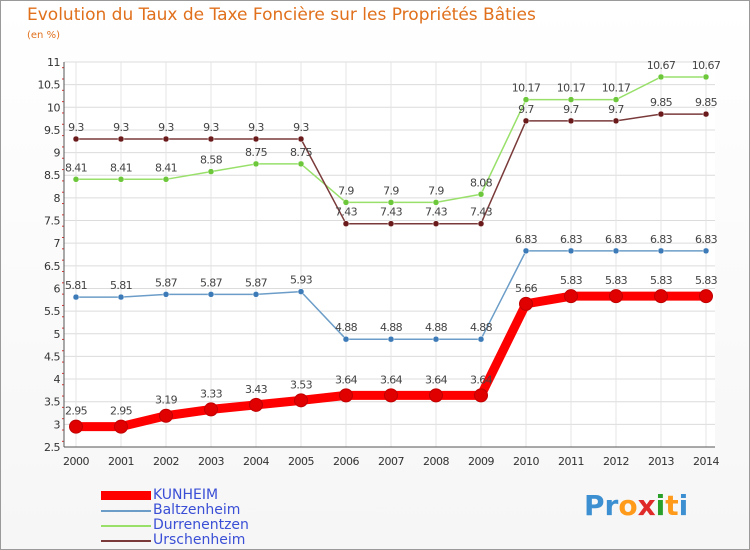 The height and width of the screenshot is (550, 750). What do you see at coordinates (616, 461) in the screenshot?
I see `x-tick-label: 2012` at bounding box center [616, 461].